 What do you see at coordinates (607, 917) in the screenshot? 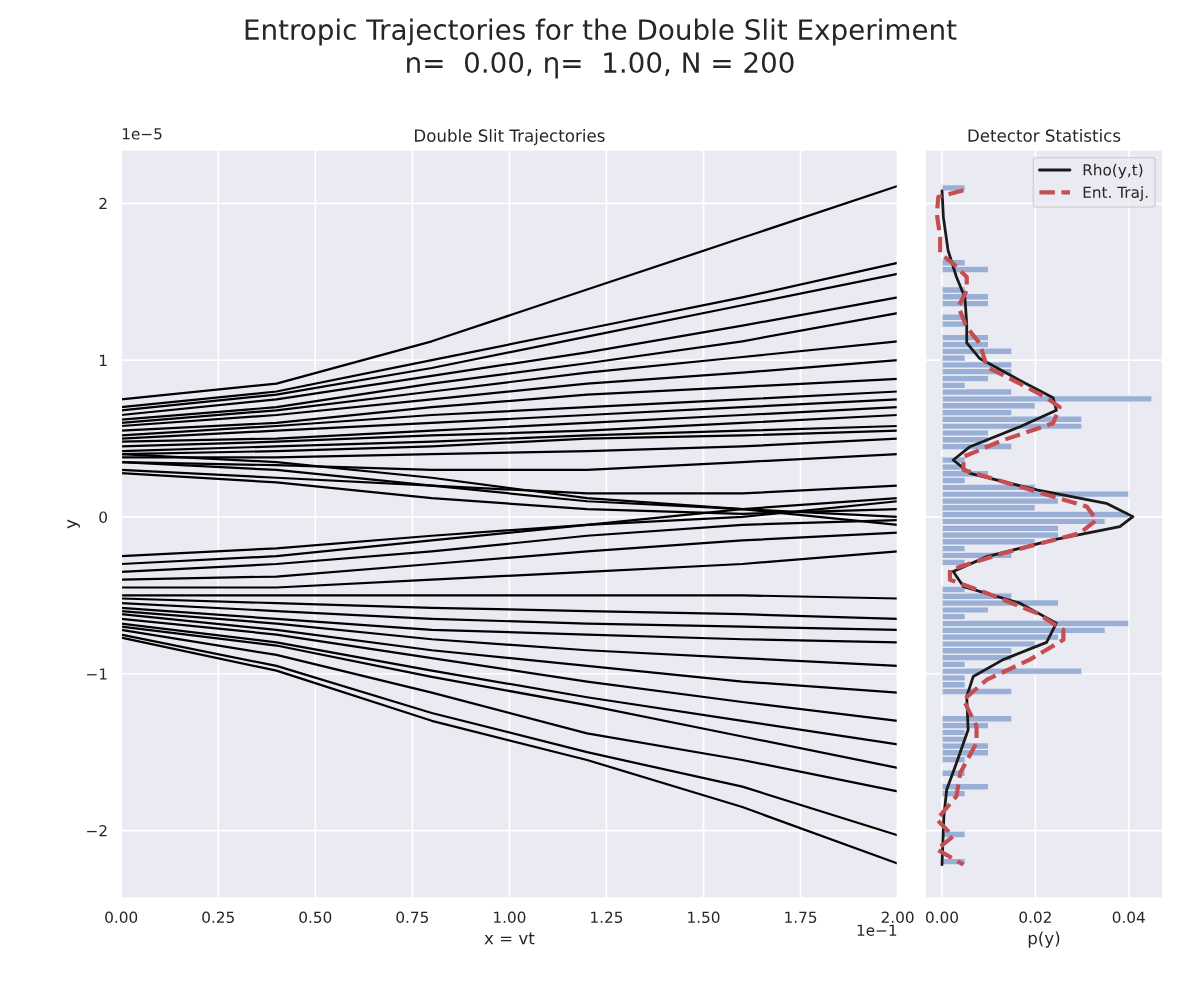
I see `x-tick-label: 1.25` at bounding box center [607, 917].